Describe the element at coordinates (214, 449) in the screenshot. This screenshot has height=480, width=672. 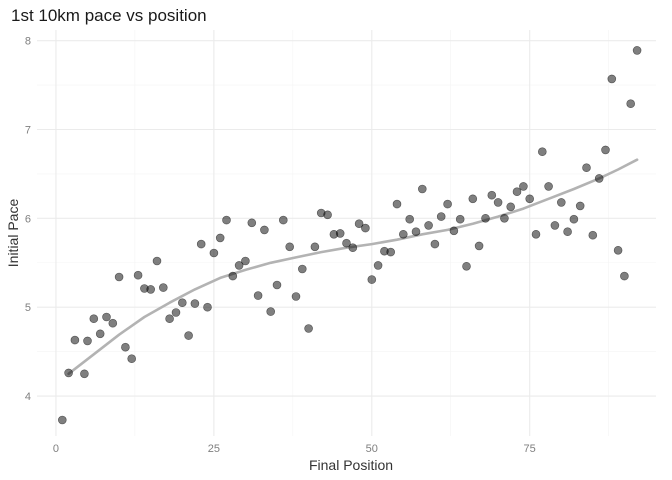
I see `x-tick-label-25: 25` at that location.